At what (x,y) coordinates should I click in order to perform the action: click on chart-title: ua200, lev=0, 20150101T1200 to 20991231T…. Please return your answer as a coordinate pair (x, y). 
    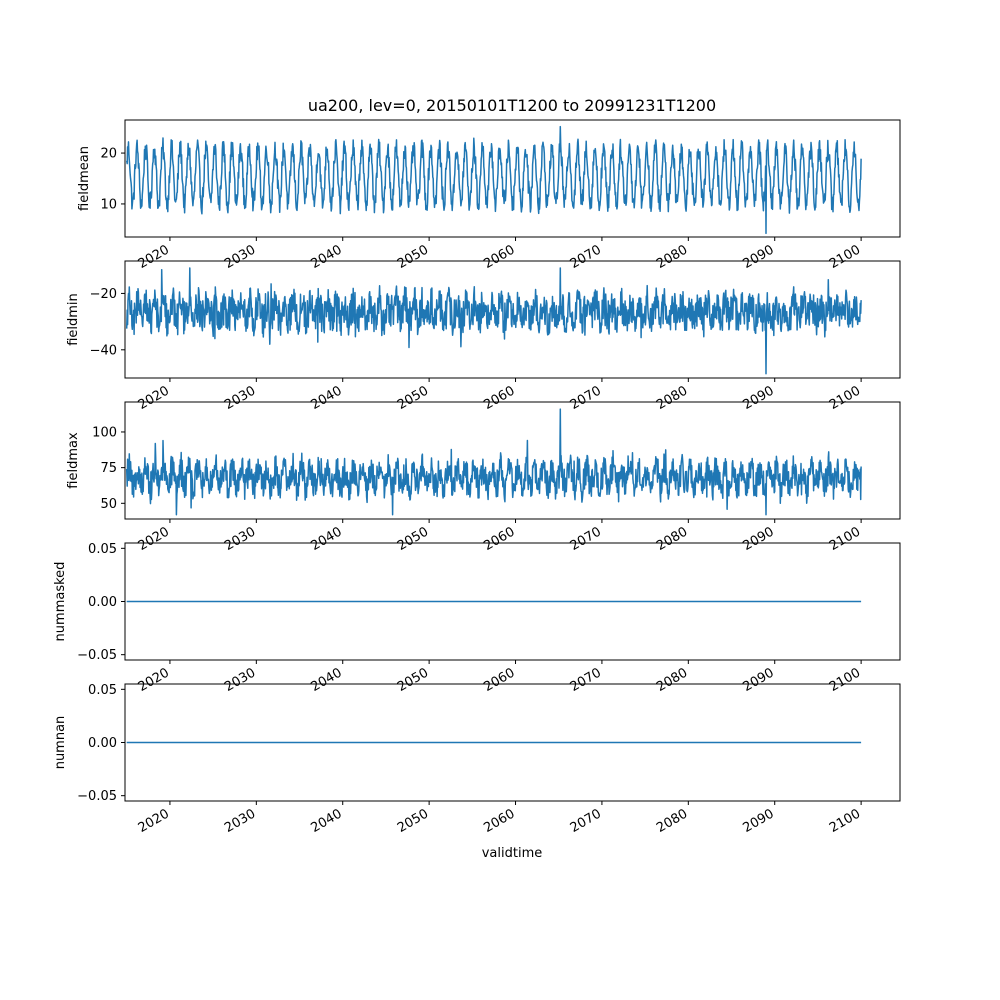
    Looking at the image, I should click on (512, 105).